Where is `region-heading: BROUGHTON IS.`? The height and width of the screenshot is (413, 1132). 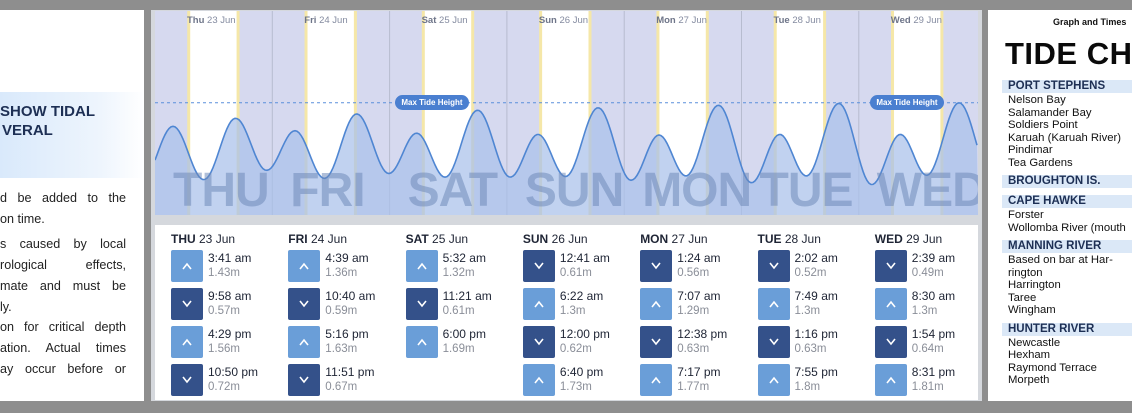
region-heading: BROUGHTON IS. is located at coordinates (1054, 181).